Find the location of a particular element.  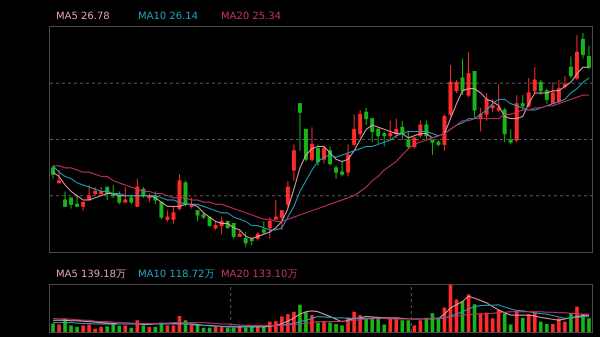

text: MA10 118.72万 is located at coordinates (176, 274).